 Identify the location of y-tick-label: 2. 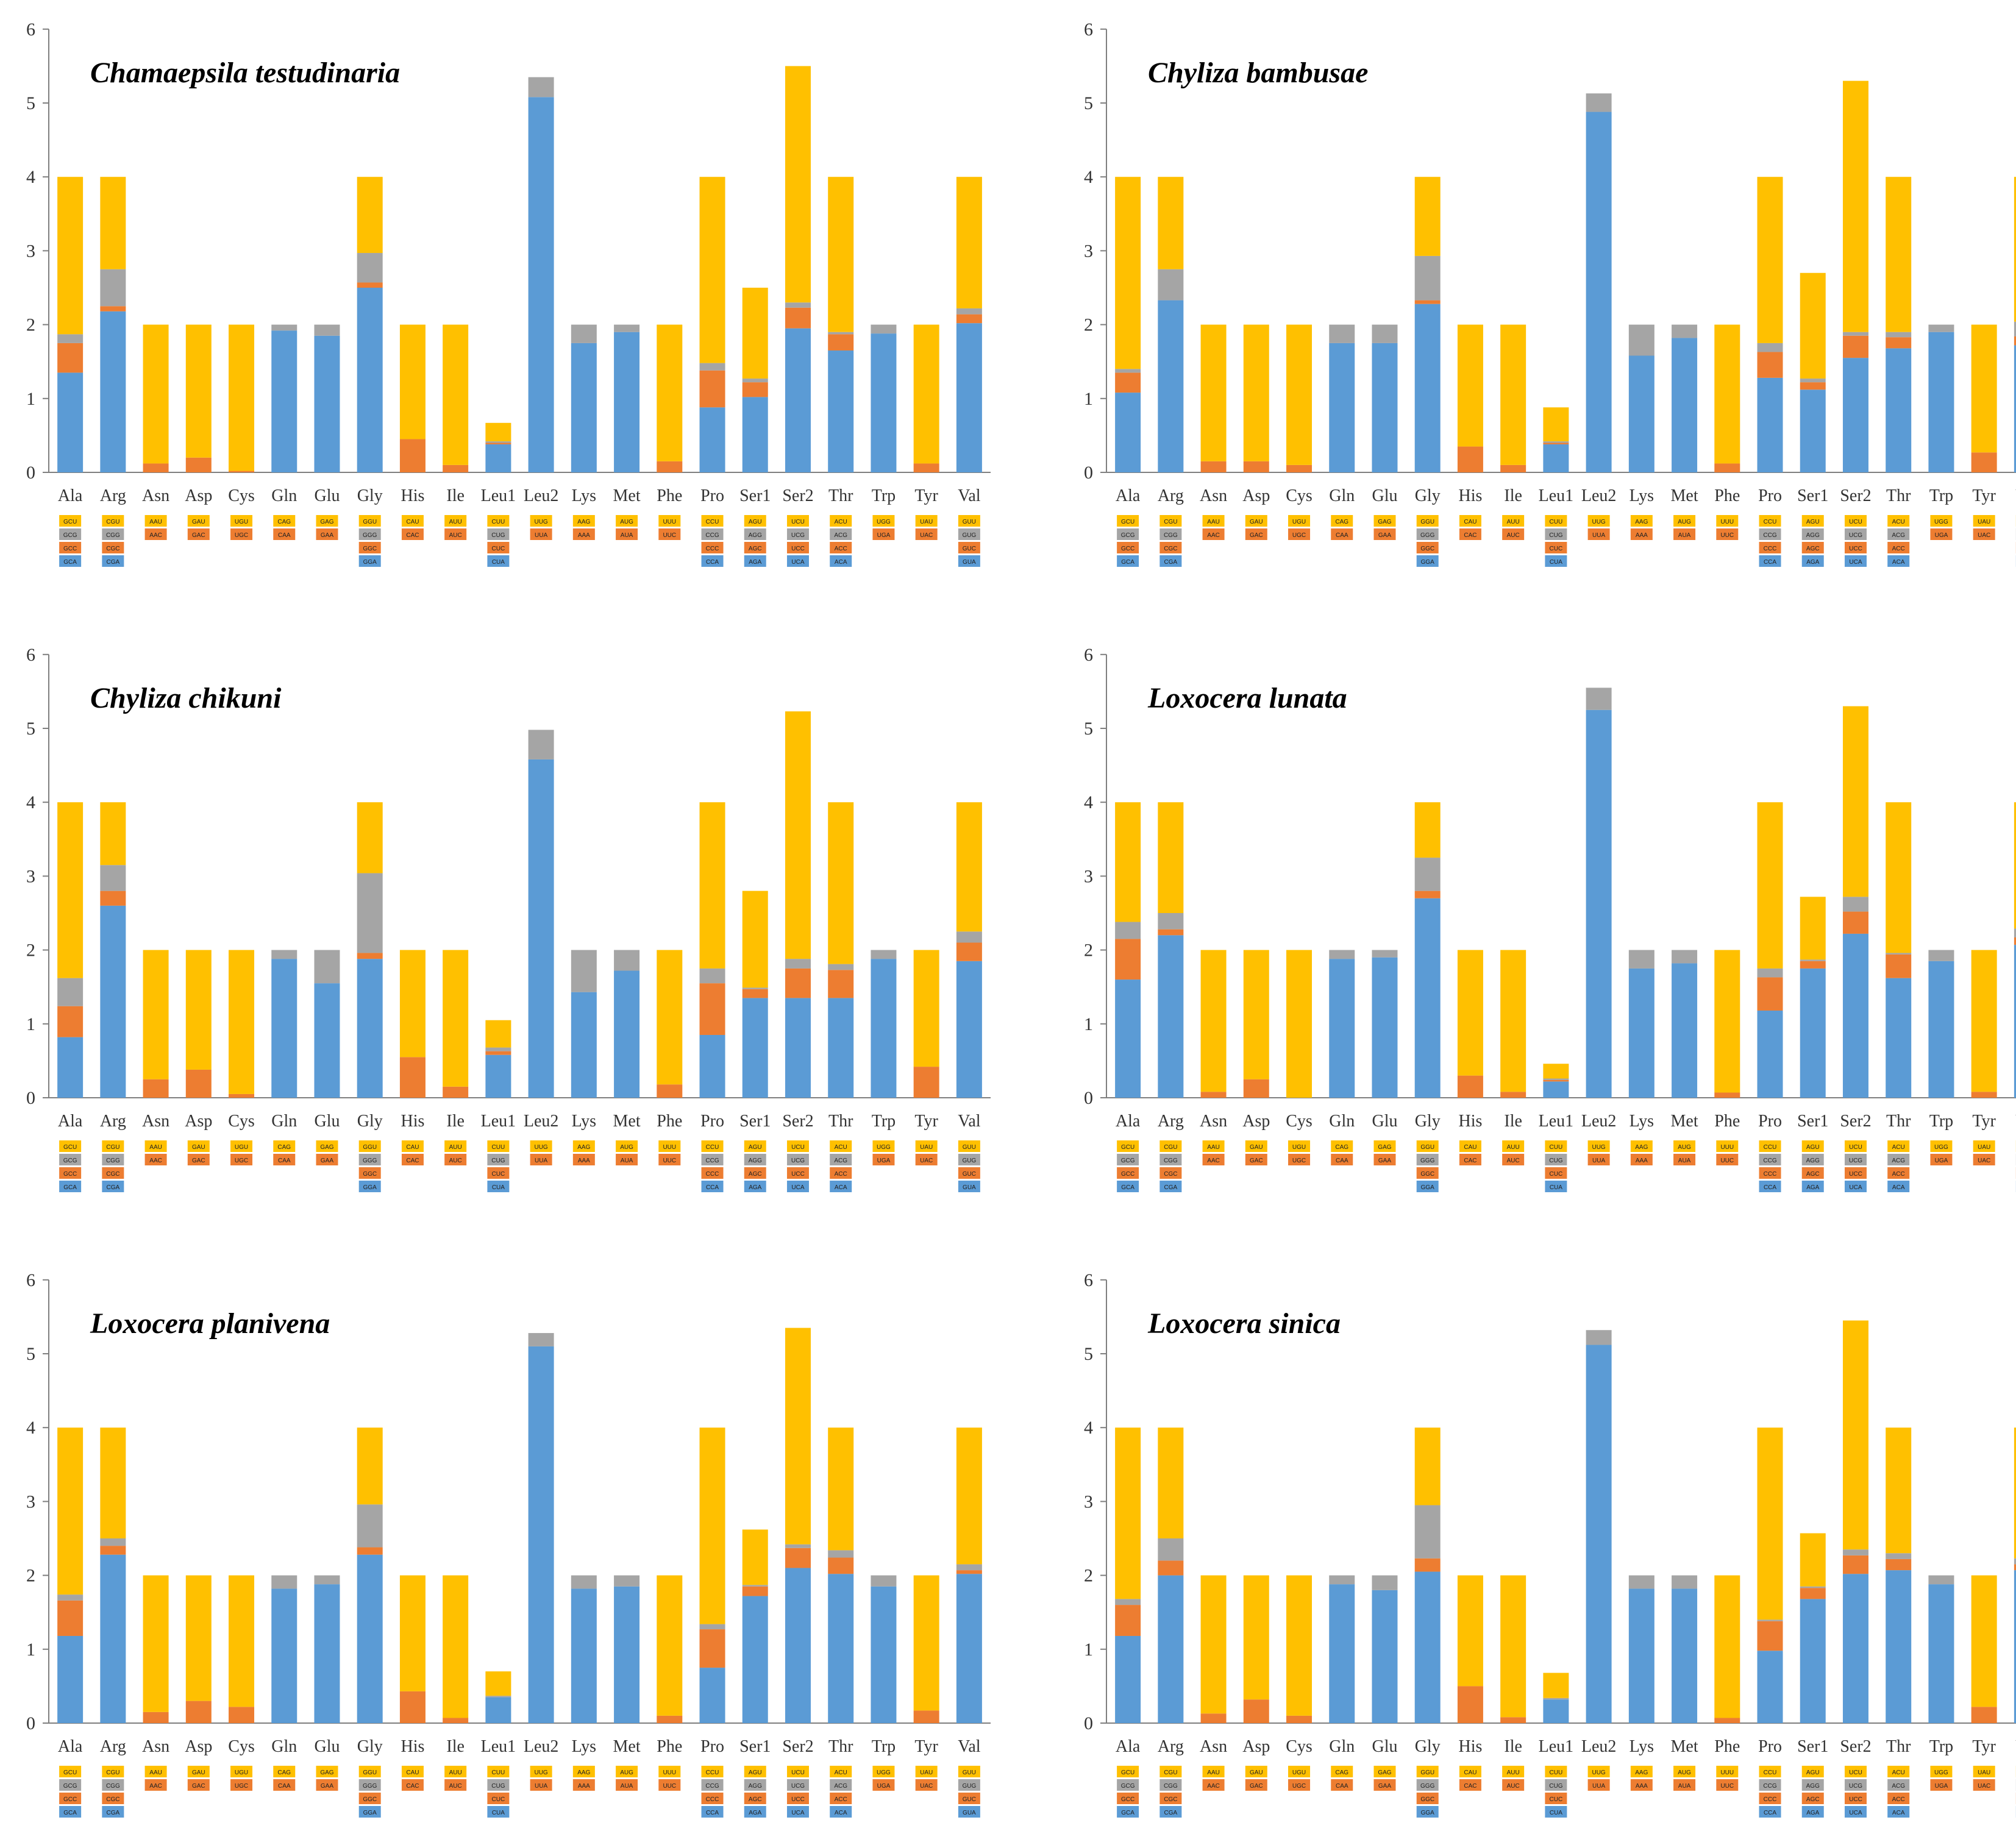
(1088, 951).